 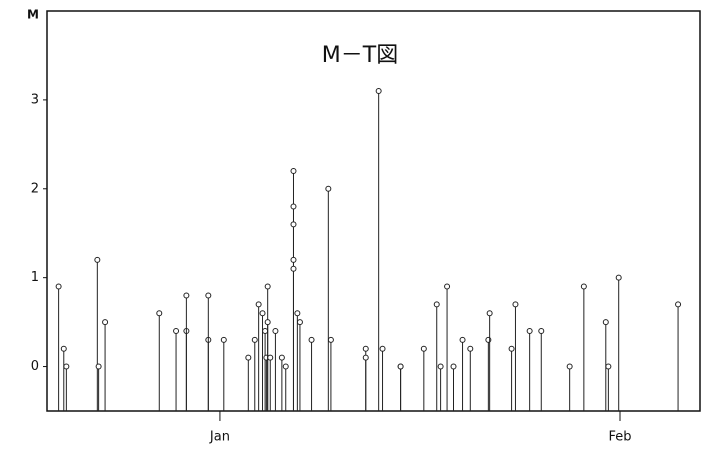 I want to click on x-tick-label: Jan, so click(x=219, y=437).